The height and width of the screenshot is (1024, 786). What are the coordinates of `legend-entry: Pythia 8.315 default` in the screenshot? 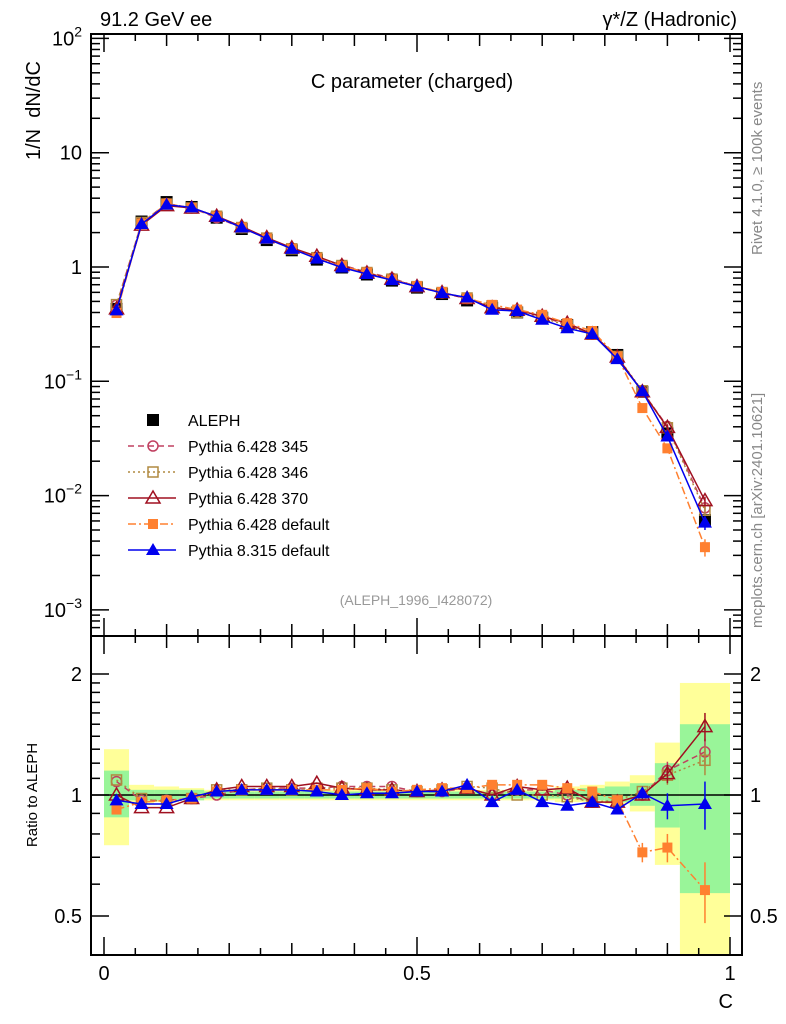 It's located at (229, 551).